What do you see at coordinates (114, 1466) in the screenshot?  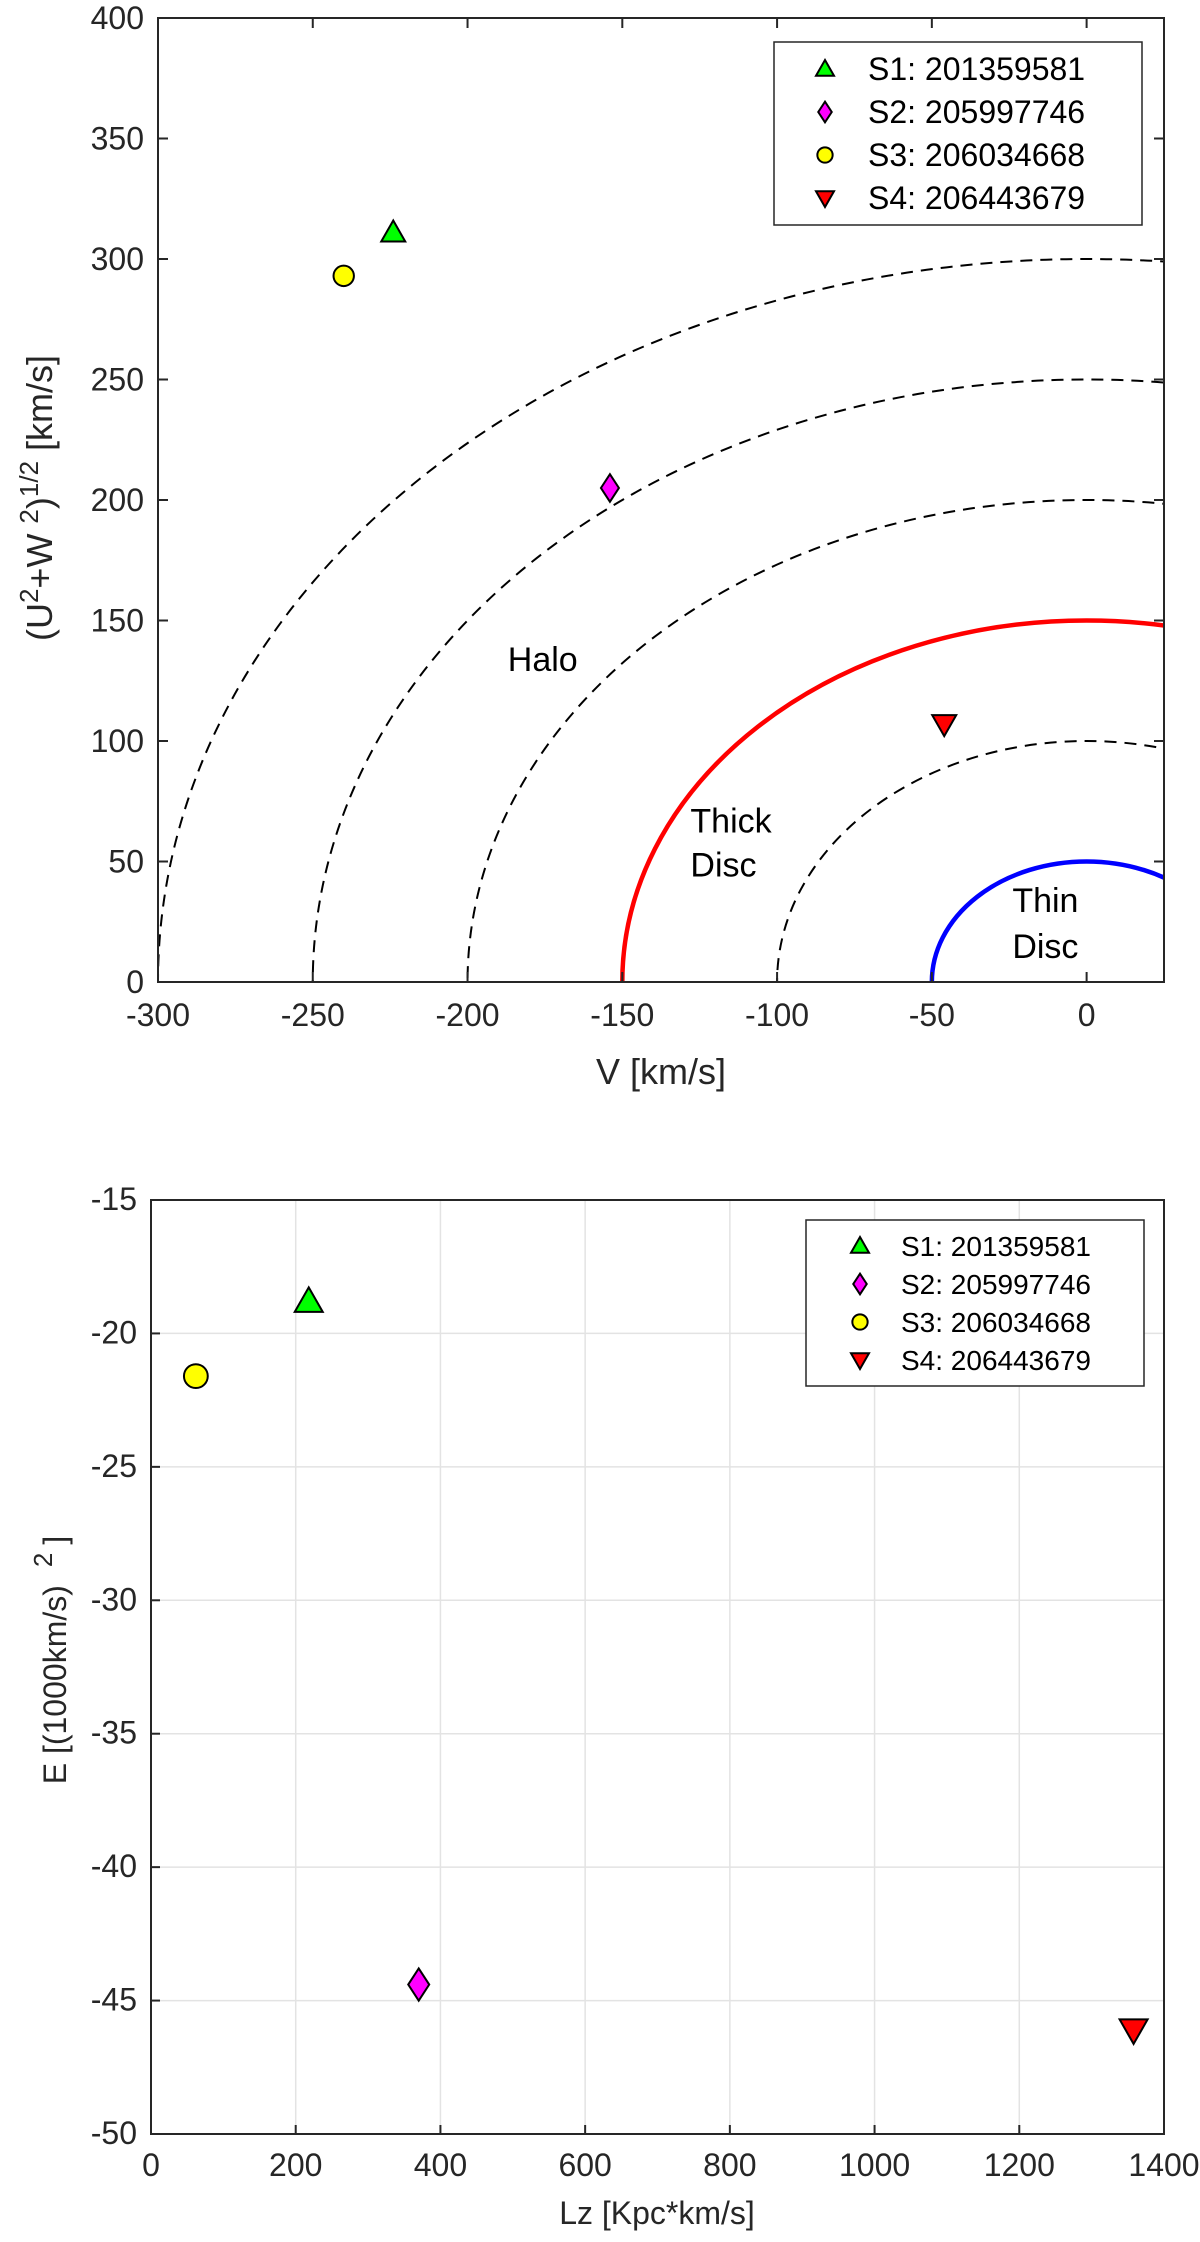 I see `y-tick-label: -25` at bounding box center [114, 1466].